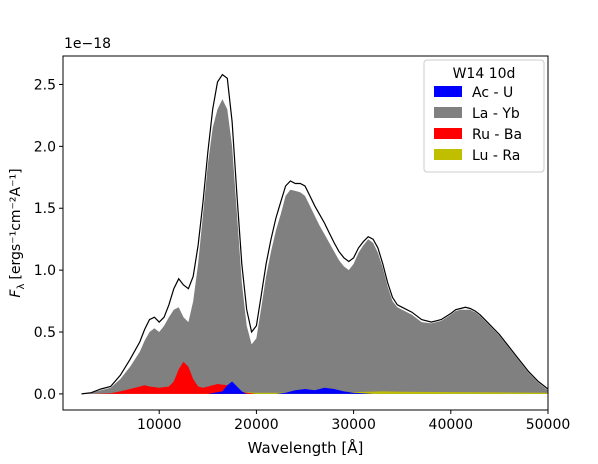  Describe the element at coordinates (496, 156) in the screenshot. I see `legend-label: Lu - Ra` at that location.